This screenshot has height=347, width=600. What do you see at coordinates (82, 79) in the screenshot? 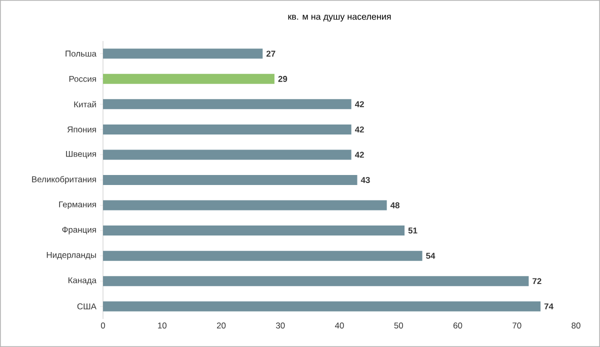
I see `y-tick-label: Россия` at bounding box center [82, 79].